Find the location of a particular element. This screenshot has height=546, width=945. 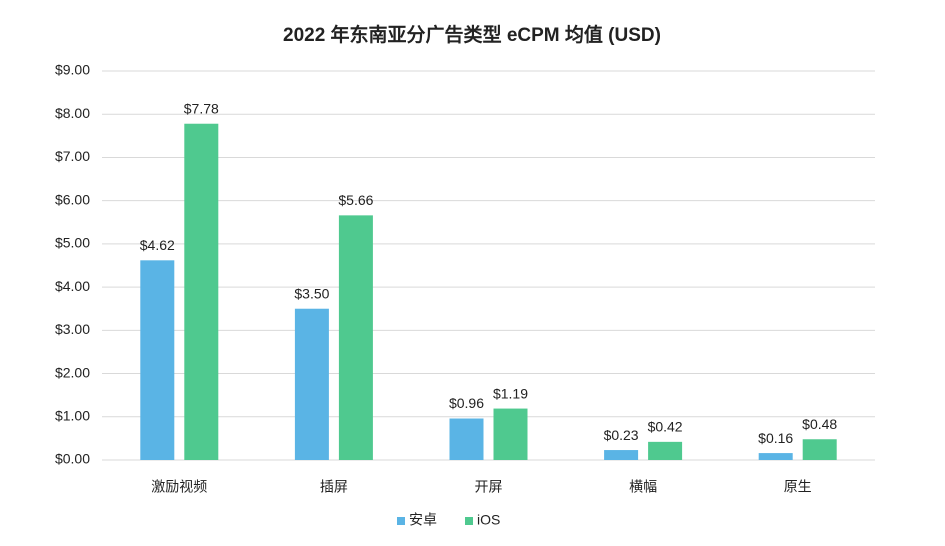

y-tick-label: $0.00 is located at coordinates (72, 459).